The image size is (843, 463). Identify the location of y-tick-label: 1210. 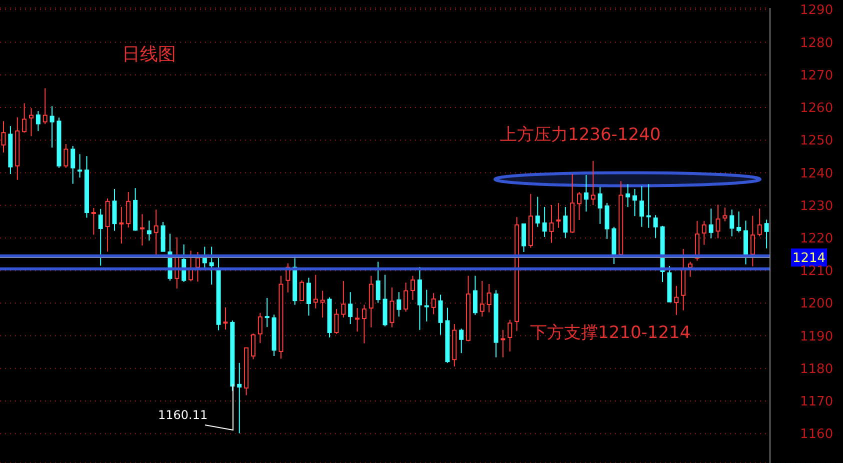
(817, 272).